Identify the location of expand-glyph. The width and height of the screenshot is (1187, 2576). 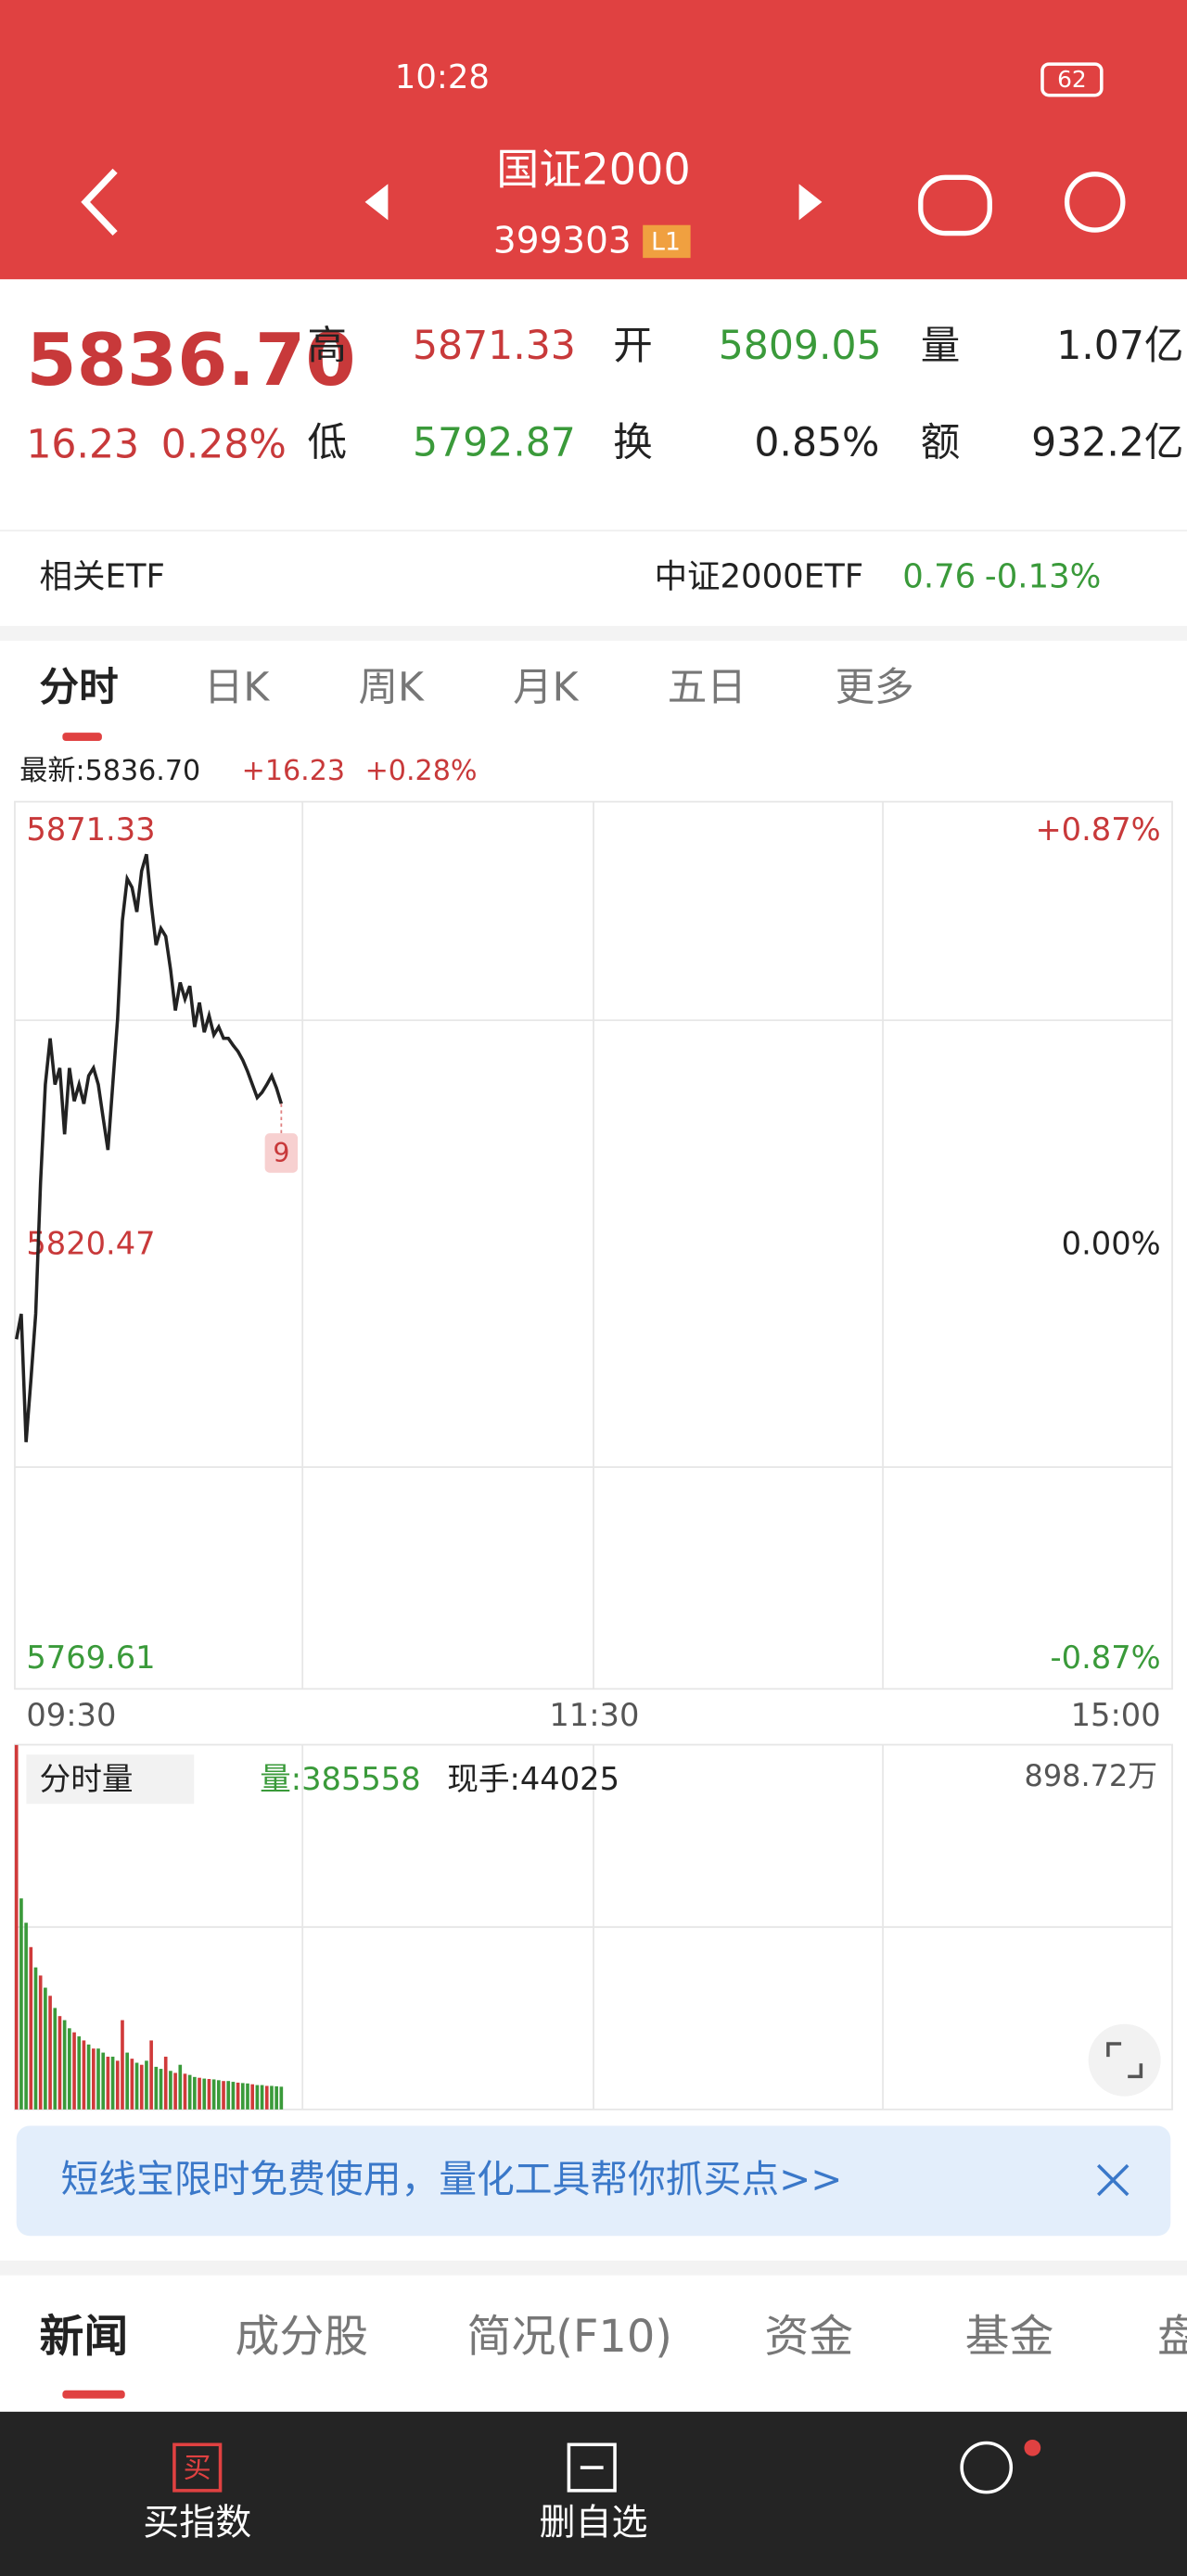
(1124, 2060).